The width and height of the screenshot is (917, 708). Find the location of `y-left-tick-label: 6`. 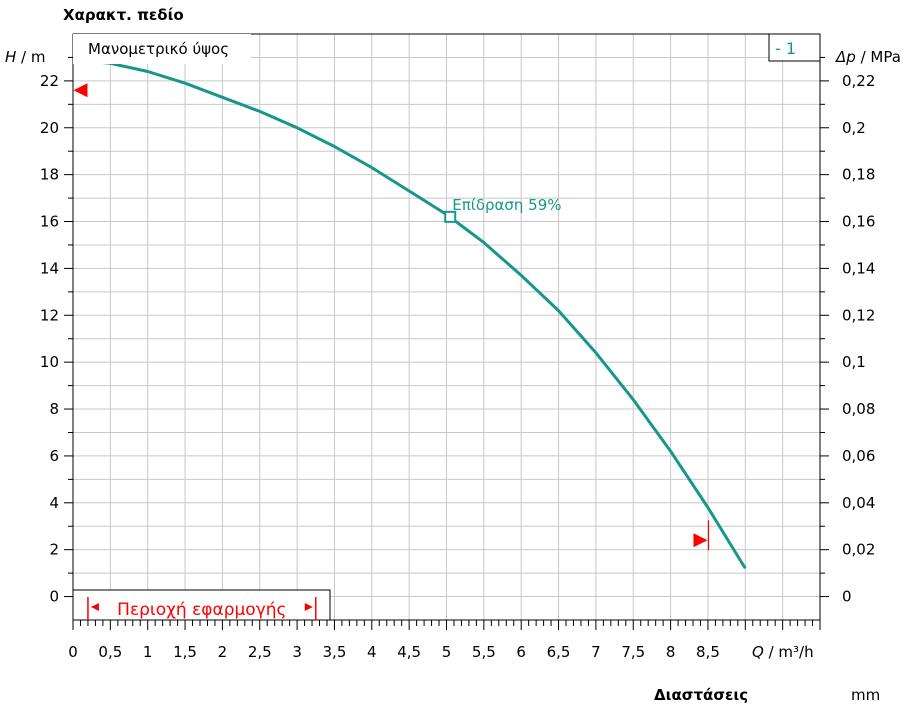

y-left-tick-label: 6 is located at coordinates (54, 456).